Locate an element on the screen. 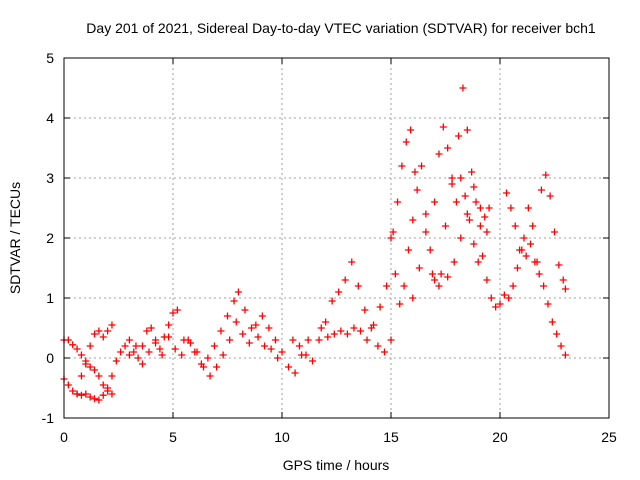  x-tick-label: 10 is located at coordinates (282, 437).